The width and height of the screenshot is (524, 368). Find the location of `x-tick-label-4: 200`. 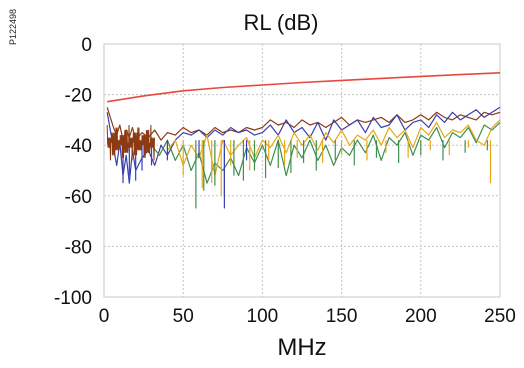

x-tick-label-4: 200 is located at coordinates (421, 316).